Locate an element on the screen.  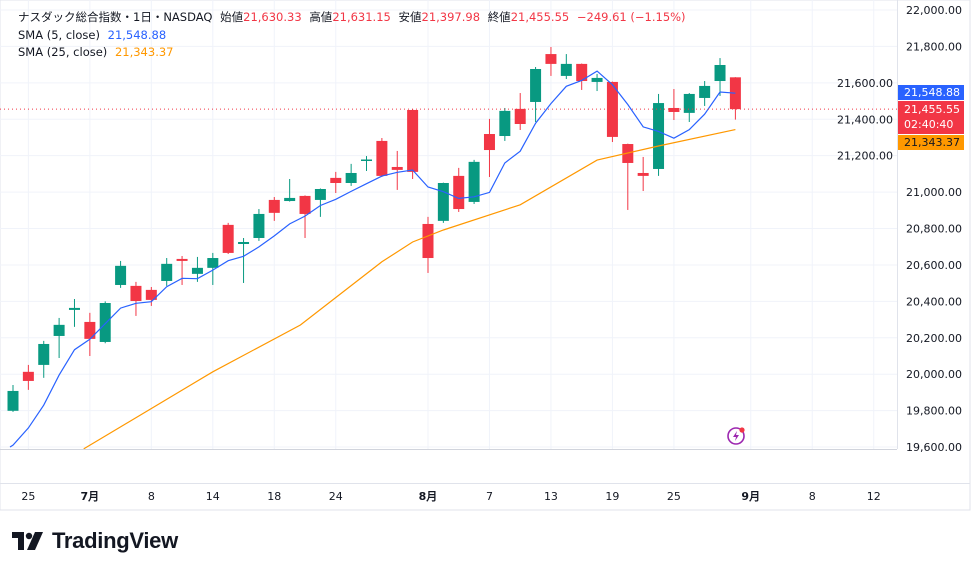
tradingview-logo: TradingView is located at coordinates (95, 541).